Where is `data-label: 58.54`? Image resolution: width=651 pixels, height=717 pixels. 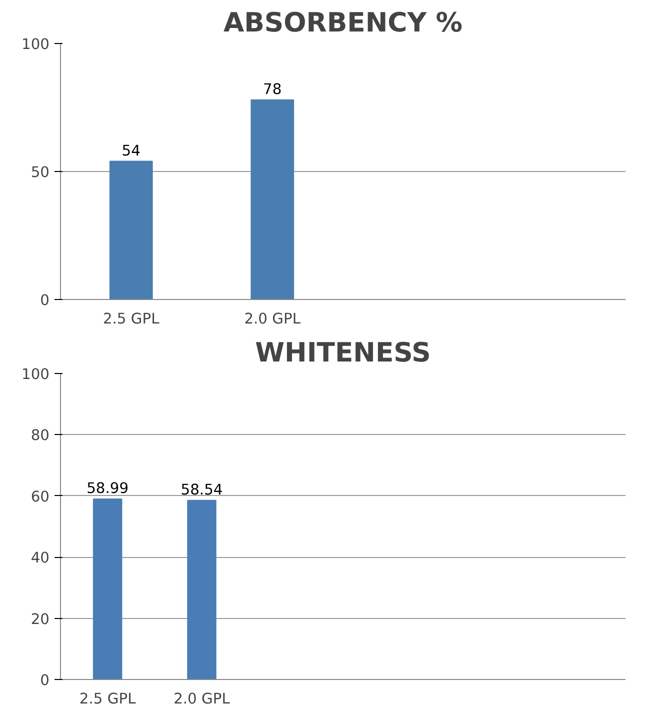
data-label: 58.54 is located at coordinates (201, 489).